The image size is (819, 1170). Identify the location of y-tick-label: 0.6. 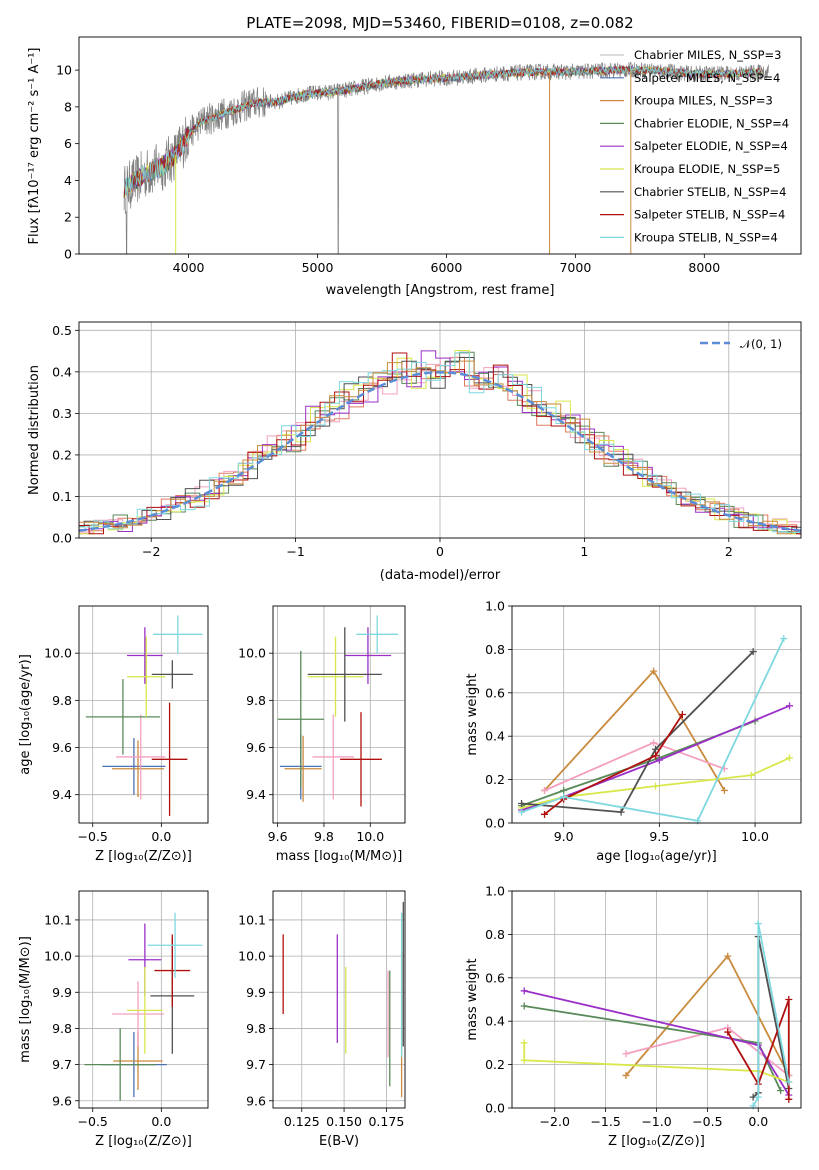
(495, 692).